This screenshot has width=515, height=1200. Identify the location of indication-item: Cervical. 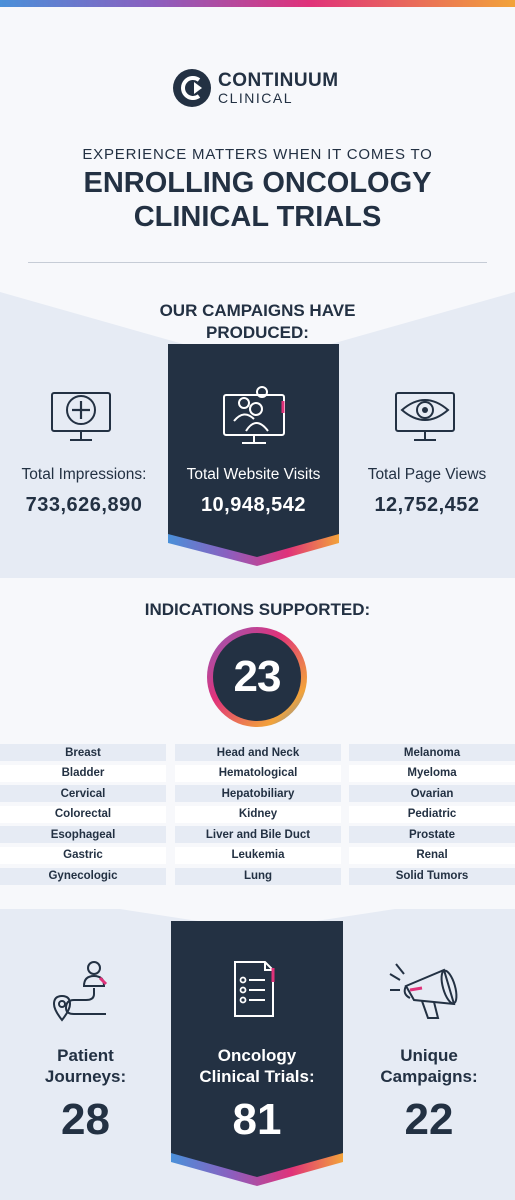
(83, 794).